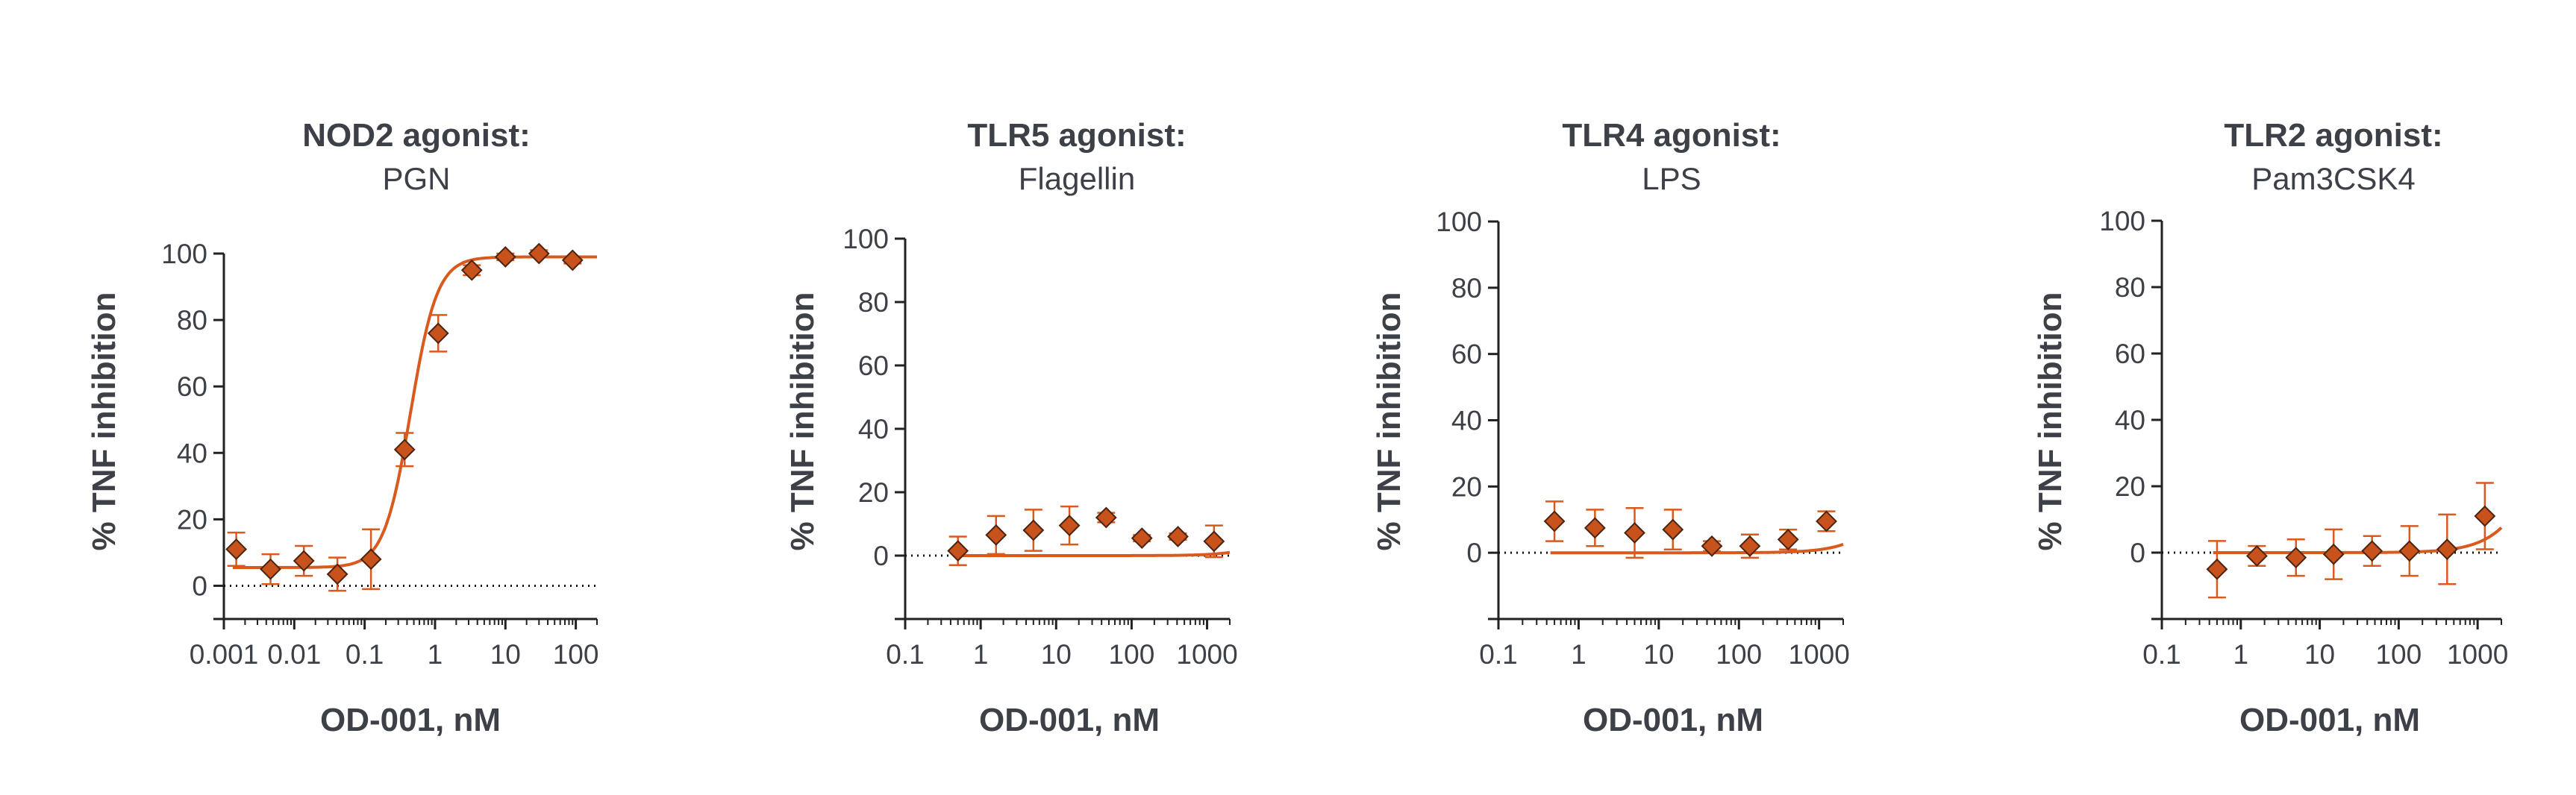  I want to click on panel-subtitle: PGN, so click(416, 178).